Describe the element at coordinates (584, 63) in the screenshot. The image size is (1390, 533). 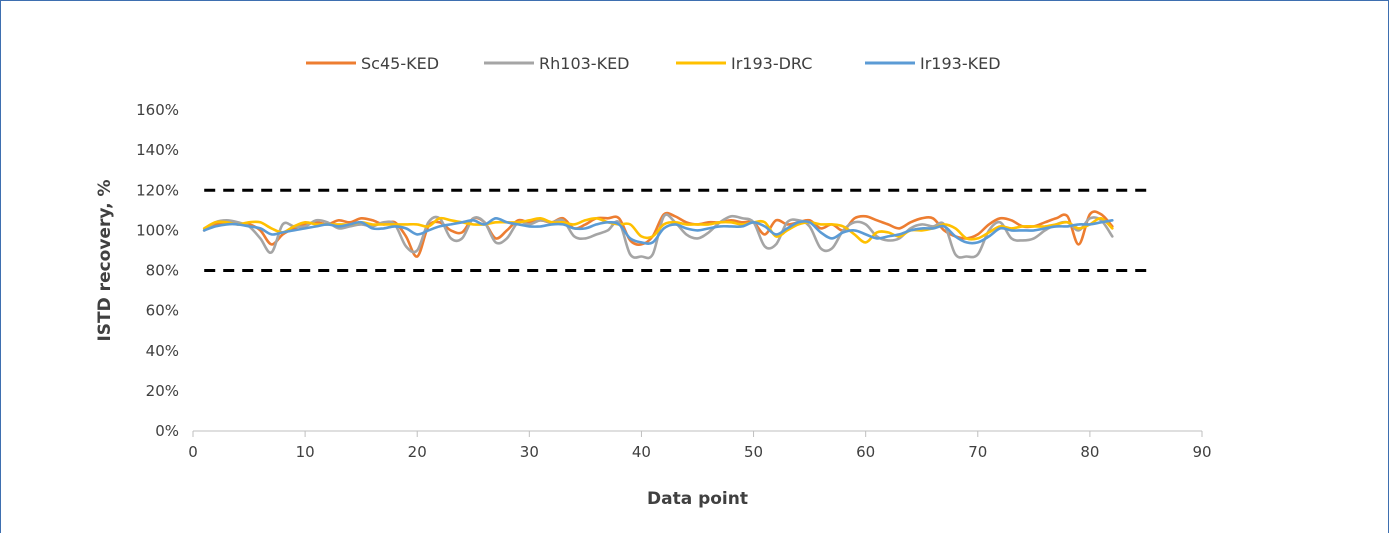
I see `legend-label-rh103-ked: Rh103-KED` at that location.